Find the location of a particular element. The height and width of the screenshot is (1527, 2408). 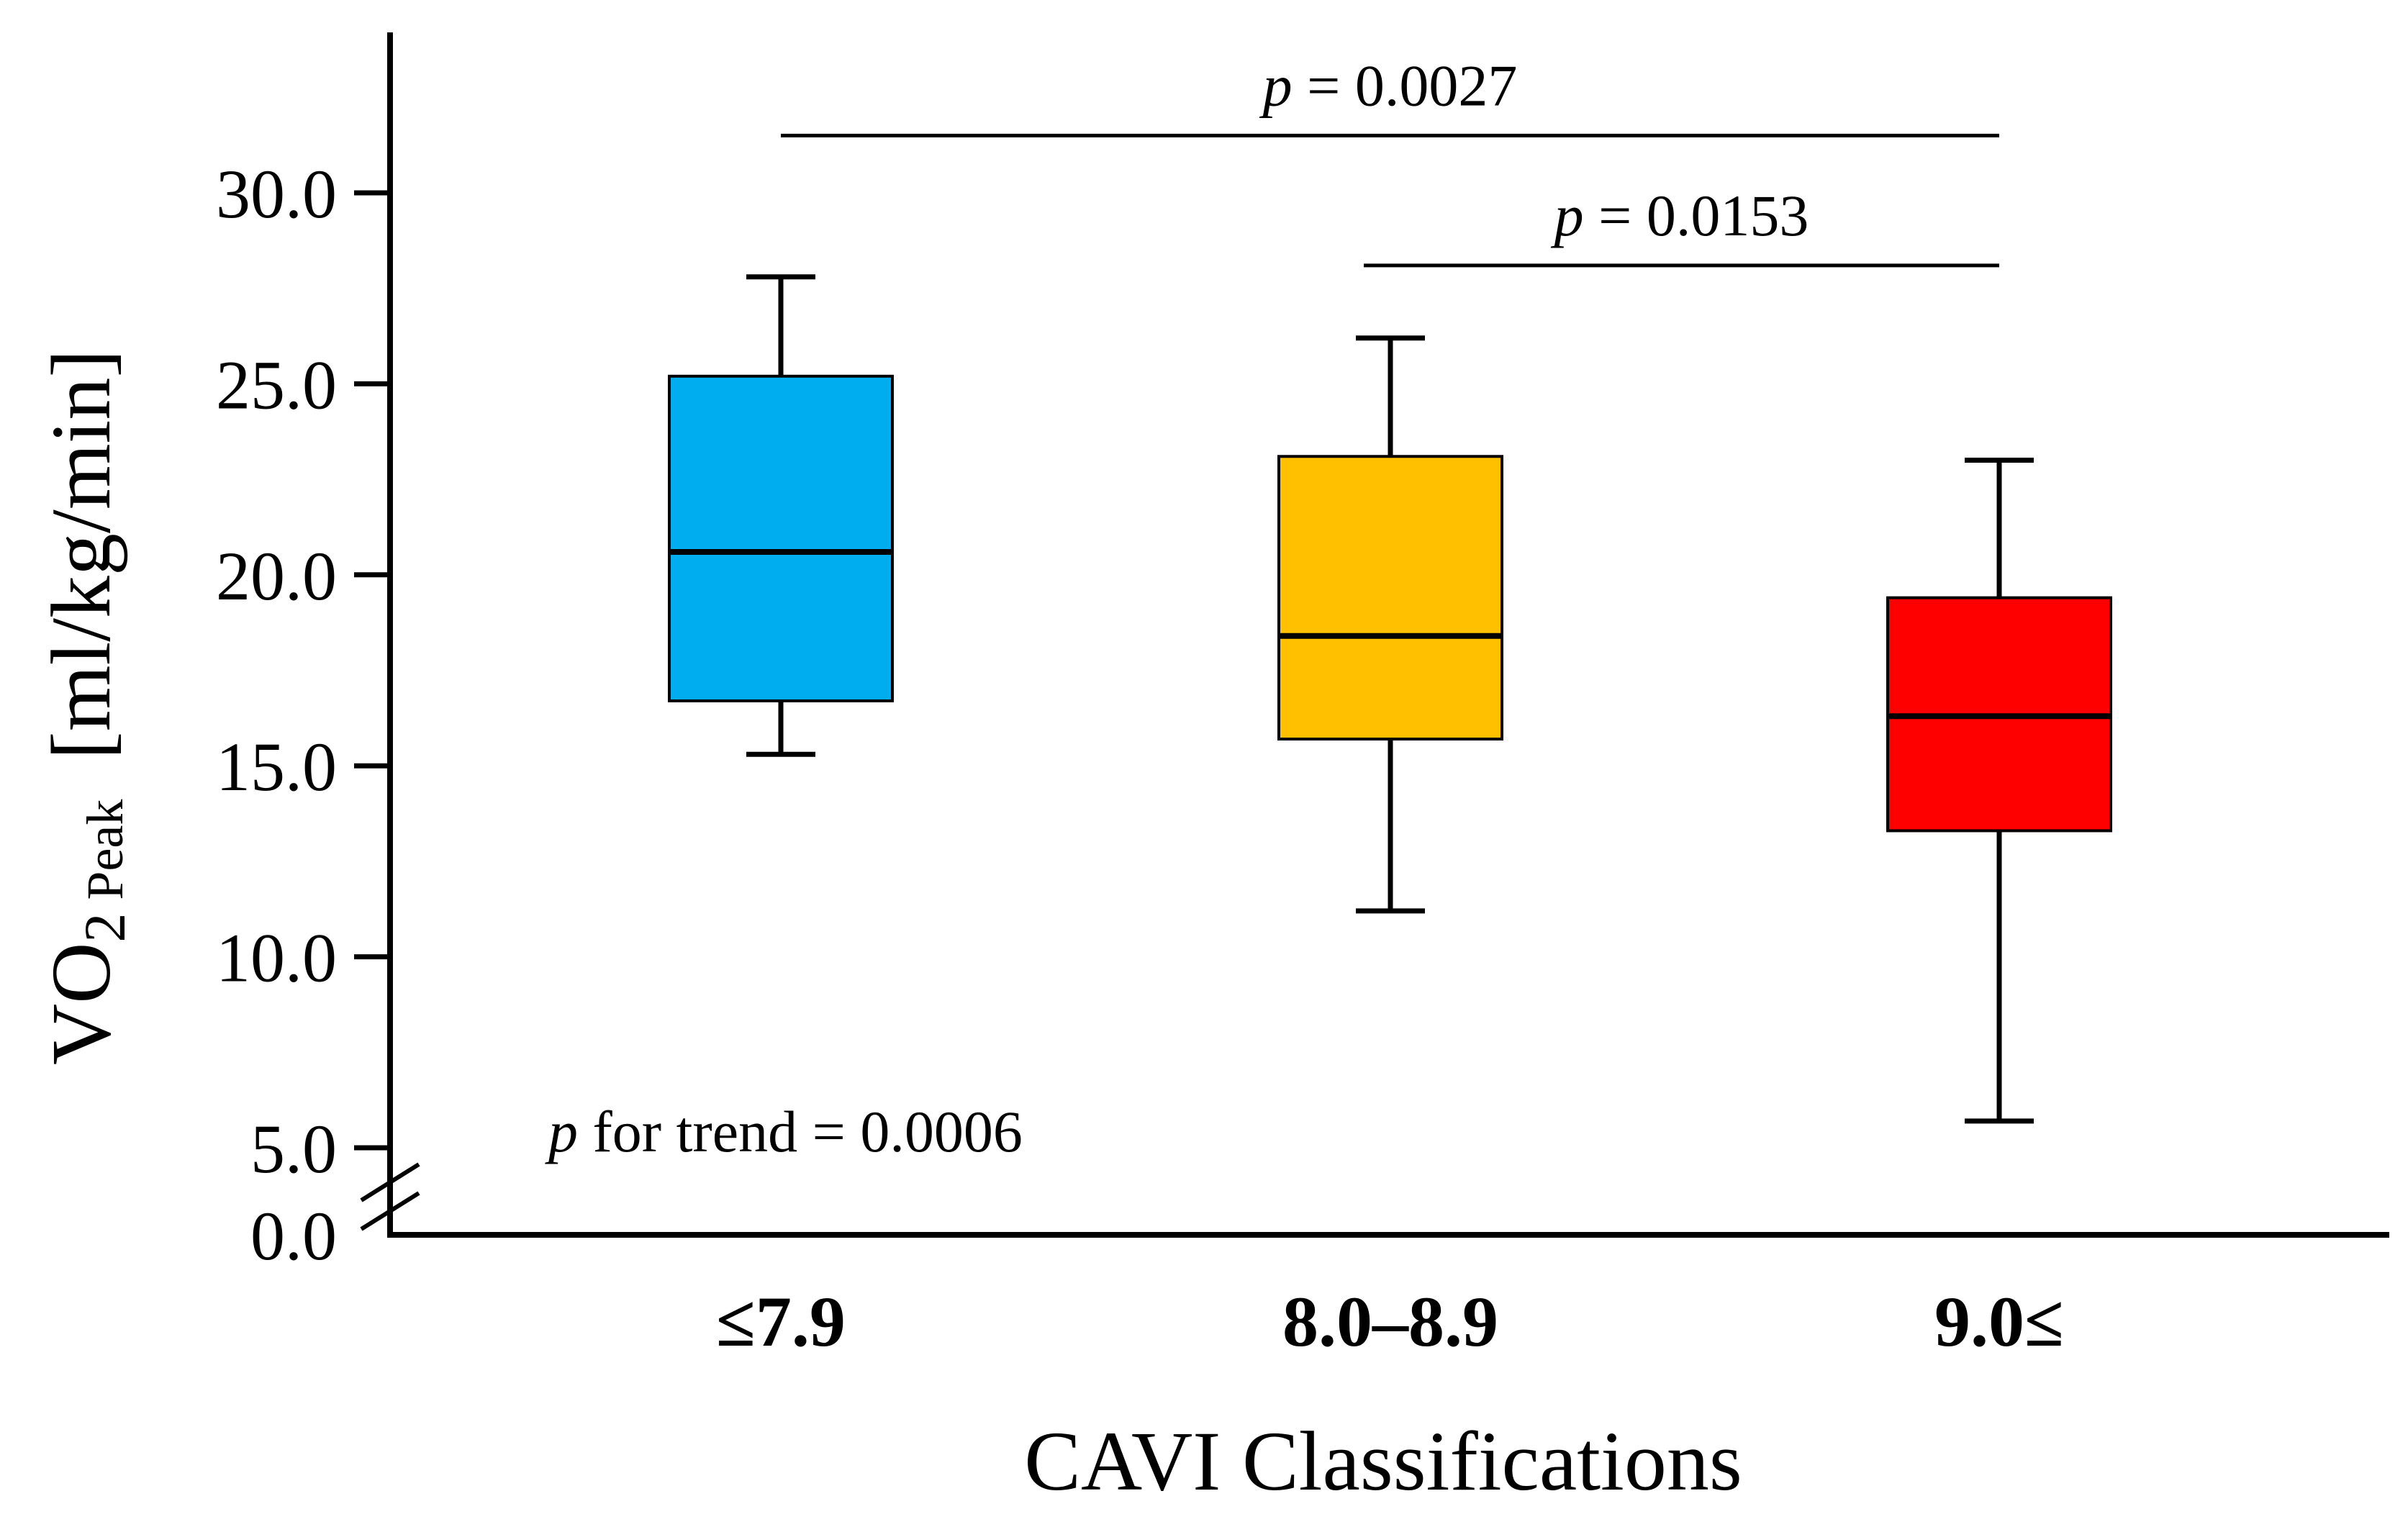

trend-annotation: p for trend = 0.0006 is located at coordinates (784, 1131).